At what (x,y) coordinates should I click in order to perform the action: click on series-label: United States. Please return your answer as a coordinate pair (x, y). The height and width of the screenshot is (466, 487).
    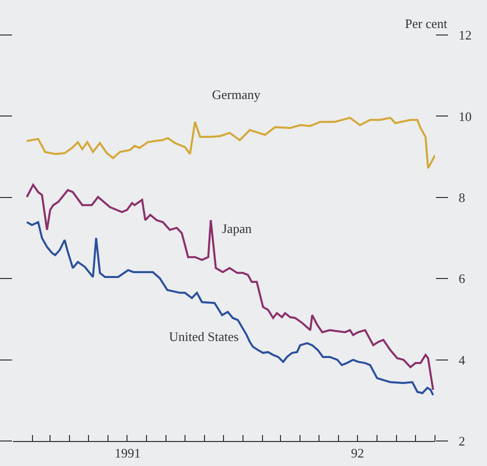
    Looking at the image, I should click on (204, 336).